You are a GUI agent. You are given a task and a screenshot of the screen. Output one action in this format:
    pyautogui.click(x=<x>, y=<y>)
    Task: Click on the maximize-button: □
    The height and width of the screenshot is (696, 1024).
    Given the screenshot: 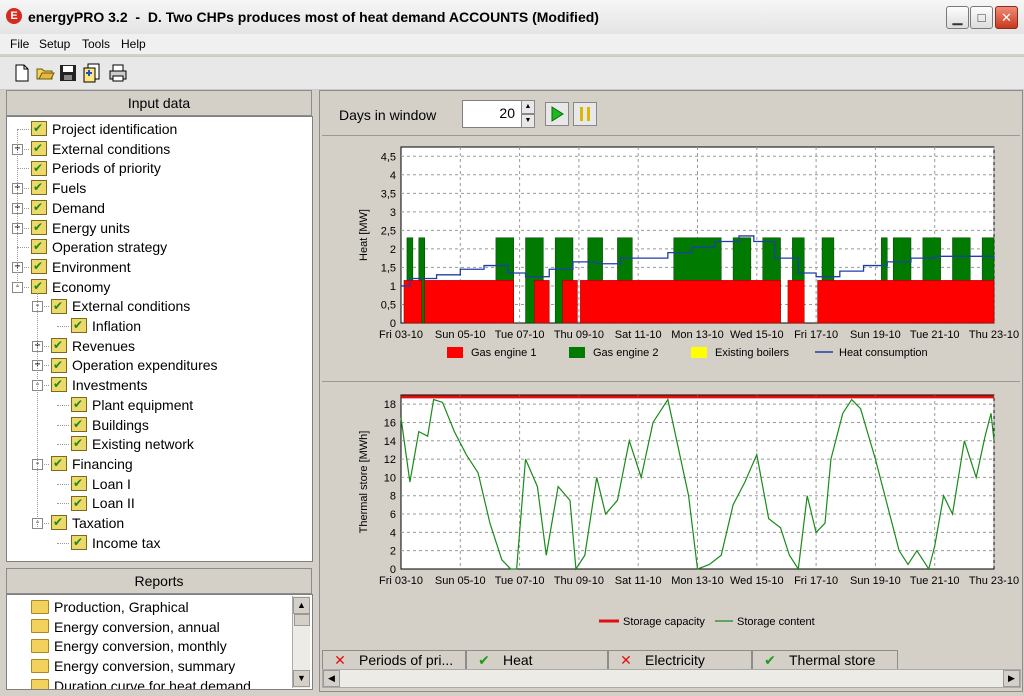 What is the action you would take?
    pyautogui.click(x=981, y=17)
    